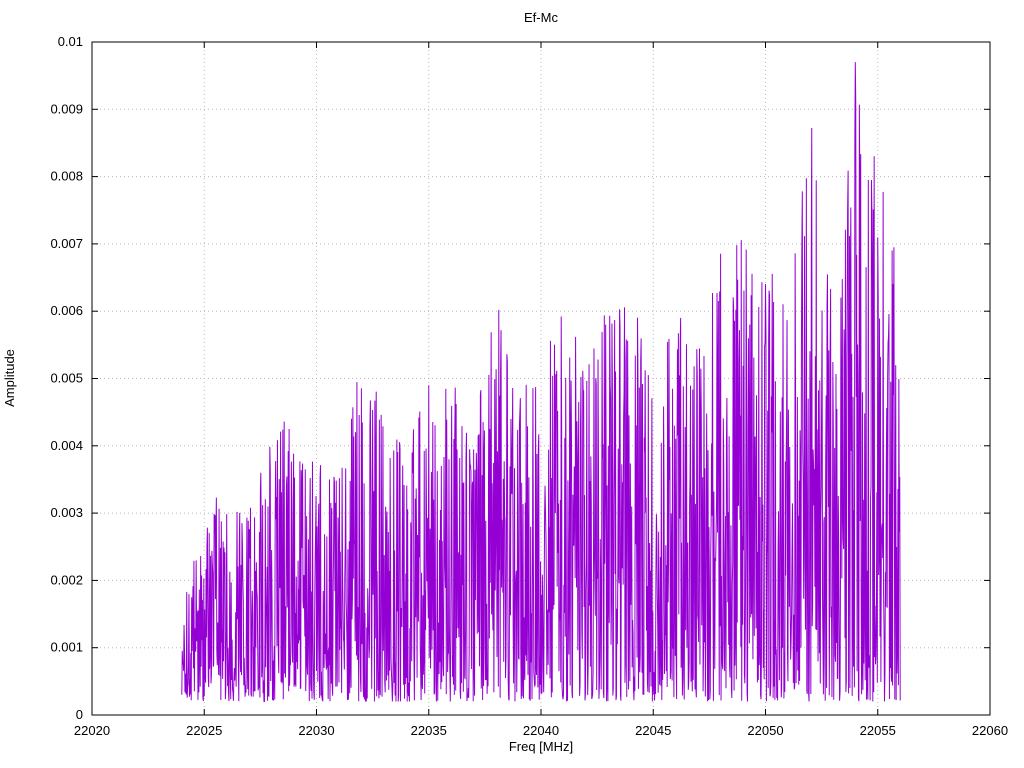  What do you see at coordinates (9, 378) in the screenshot?
I see `y-axis-label: Amplitude` at bounding box center [9, 378].